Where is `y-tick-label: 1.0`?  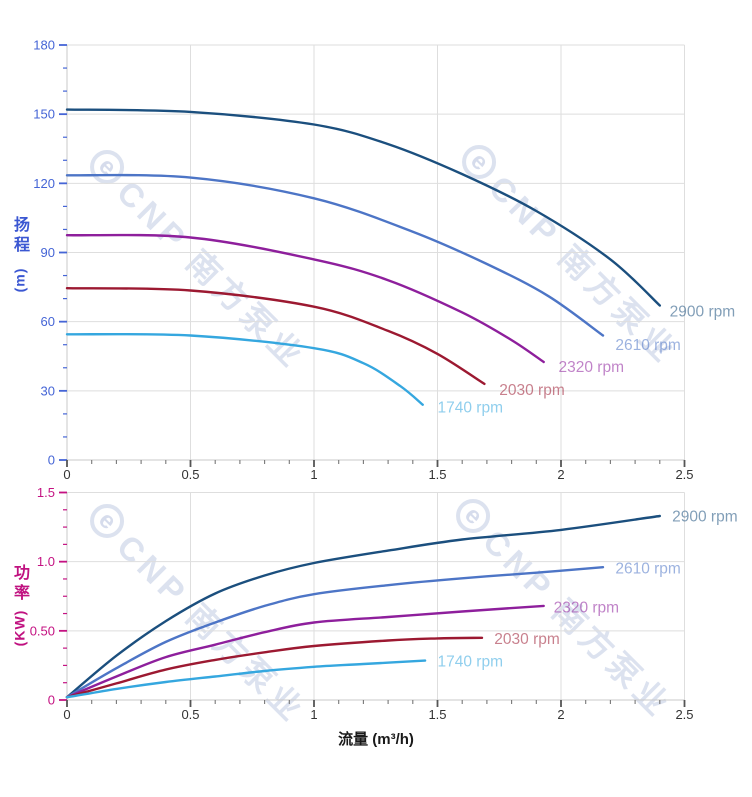
y-tick-label: 1.0 is located at coordinates (46, 561).